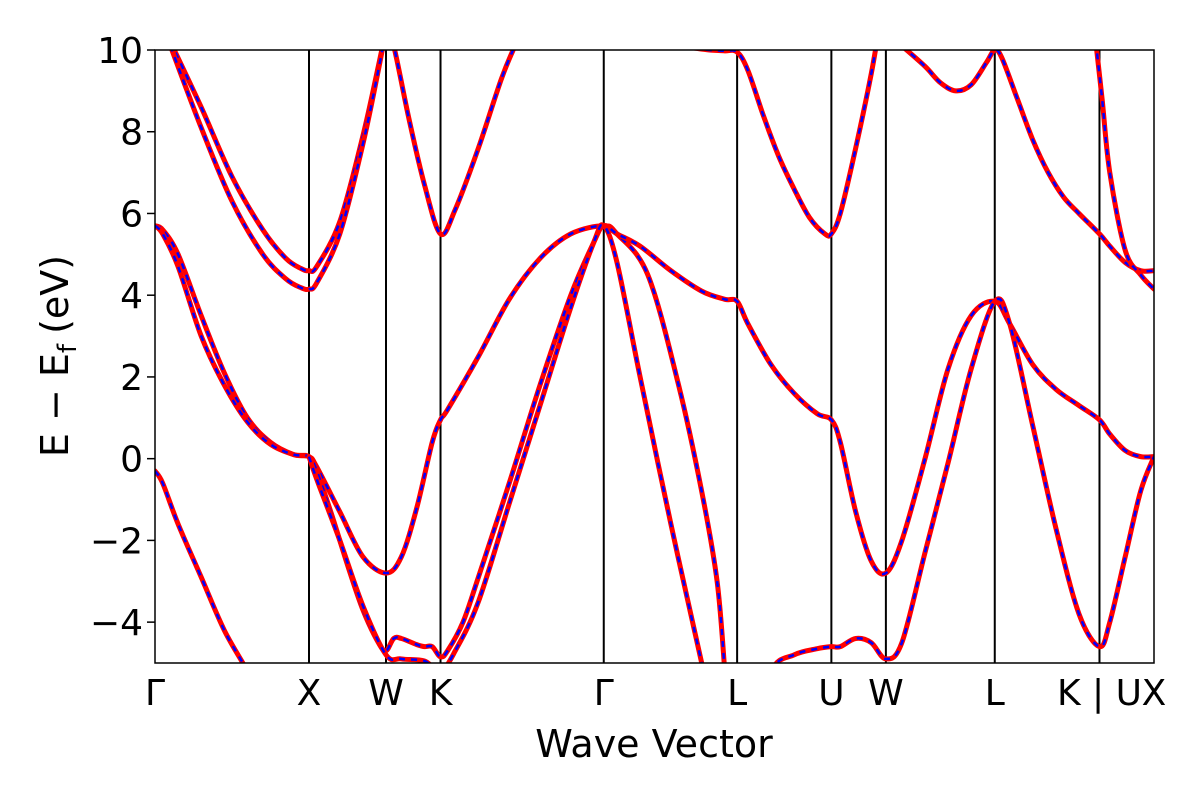 The height and width of the screenshot is (800, 1200). What do you see at coordinates (441, 693) in the screenshot?
I see `x-tick-label: K` at bounding box center [441, 693].